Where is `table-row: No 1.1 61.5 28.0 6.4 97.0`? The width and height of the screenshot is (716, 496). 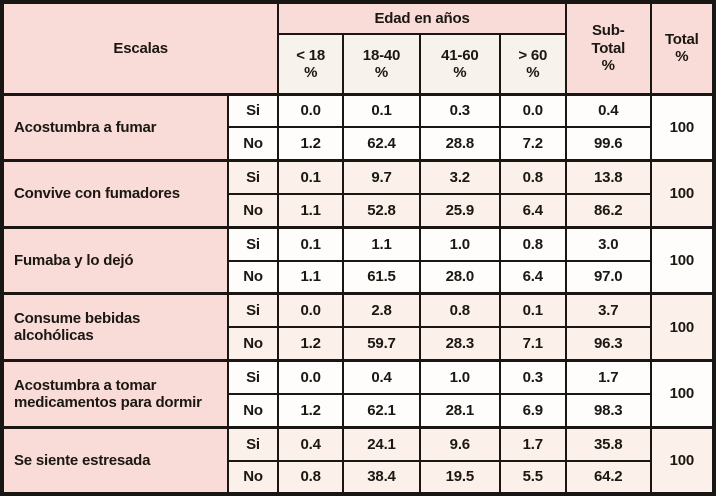
table-row: No 1.1 61.5 28.0 6.4 97.0 is located at coordinates (358, 277).